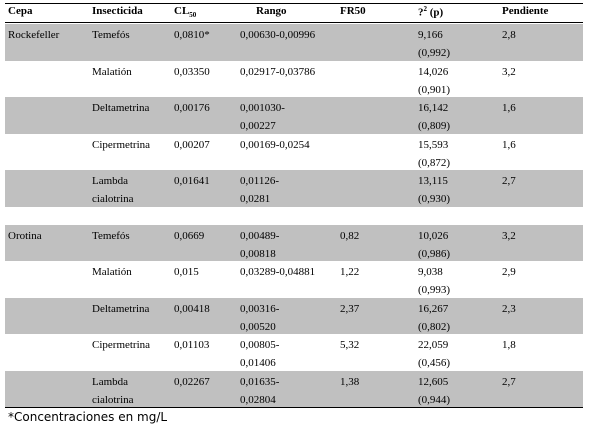  Describe the element at coordinates (350, 308) in the screenshot. I see `table-cell: 2,37` at that location.